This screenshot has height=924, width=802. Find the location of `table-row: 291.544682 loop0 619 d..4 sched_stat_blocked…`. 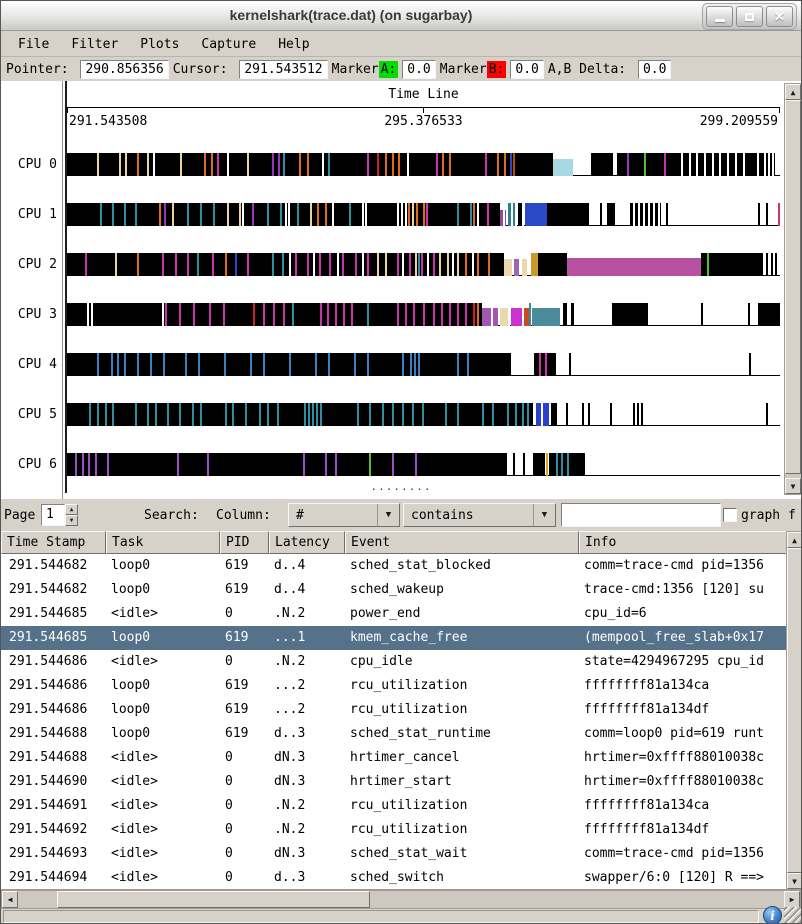

table-row: 291.544682 loop0 619 d..4 sched_stat_blocked… is located at coordinates (394, 566).